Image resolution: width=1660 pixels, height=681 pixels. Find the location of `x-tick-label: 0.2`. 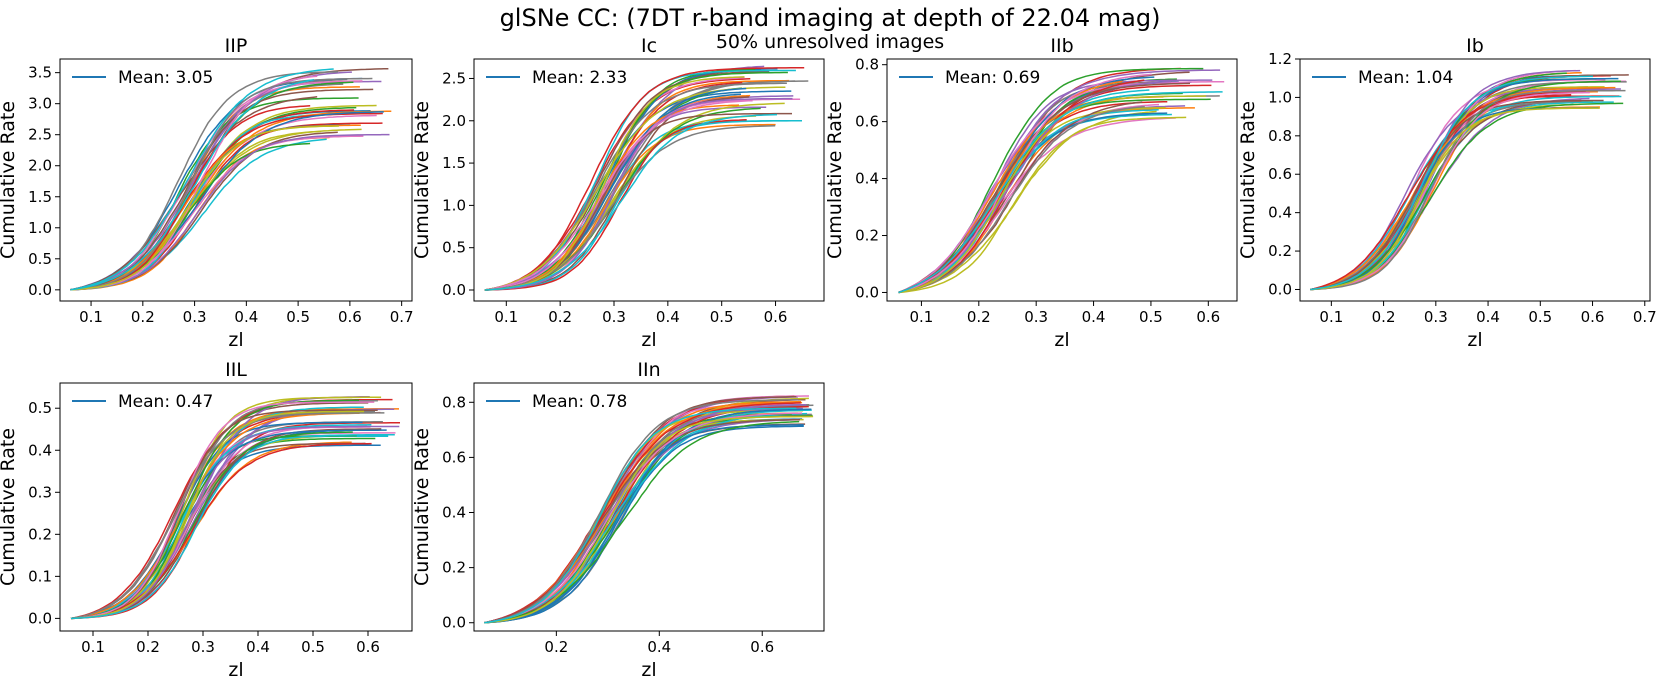

x-tick-label: 0.2 is located at coordinates (1384, 317).